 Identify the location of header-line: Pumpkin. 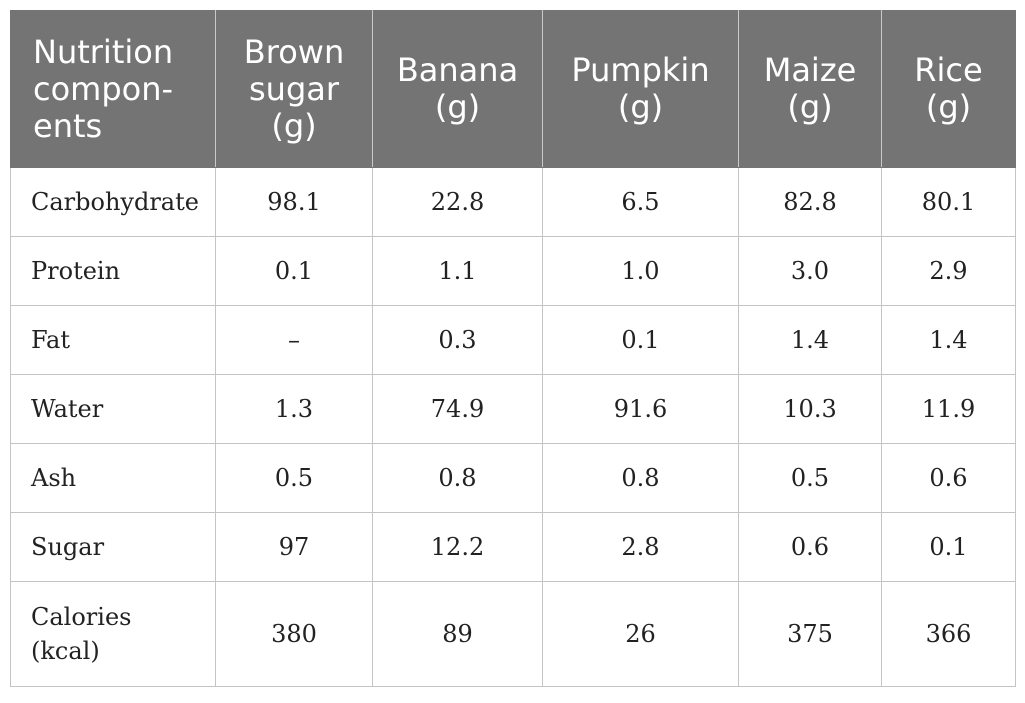
(640, 70).